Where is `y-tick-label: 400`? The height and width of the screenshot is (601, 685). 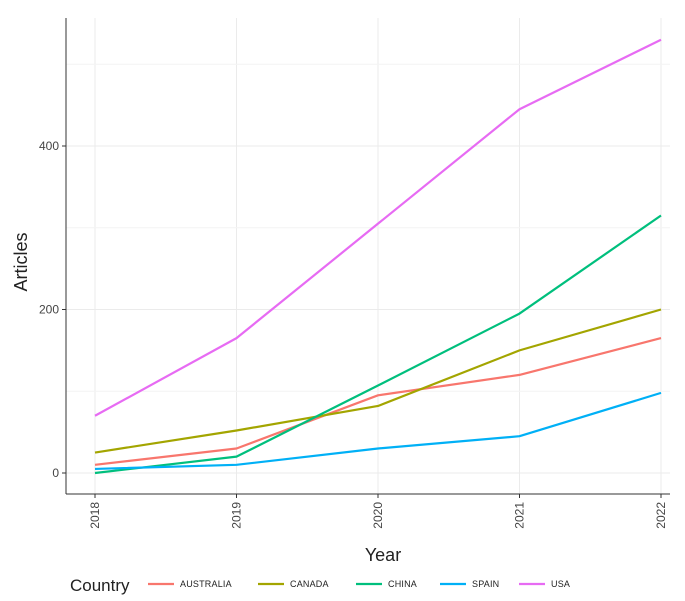 y-tick-label: 400 is located at coordinates (49, 146).